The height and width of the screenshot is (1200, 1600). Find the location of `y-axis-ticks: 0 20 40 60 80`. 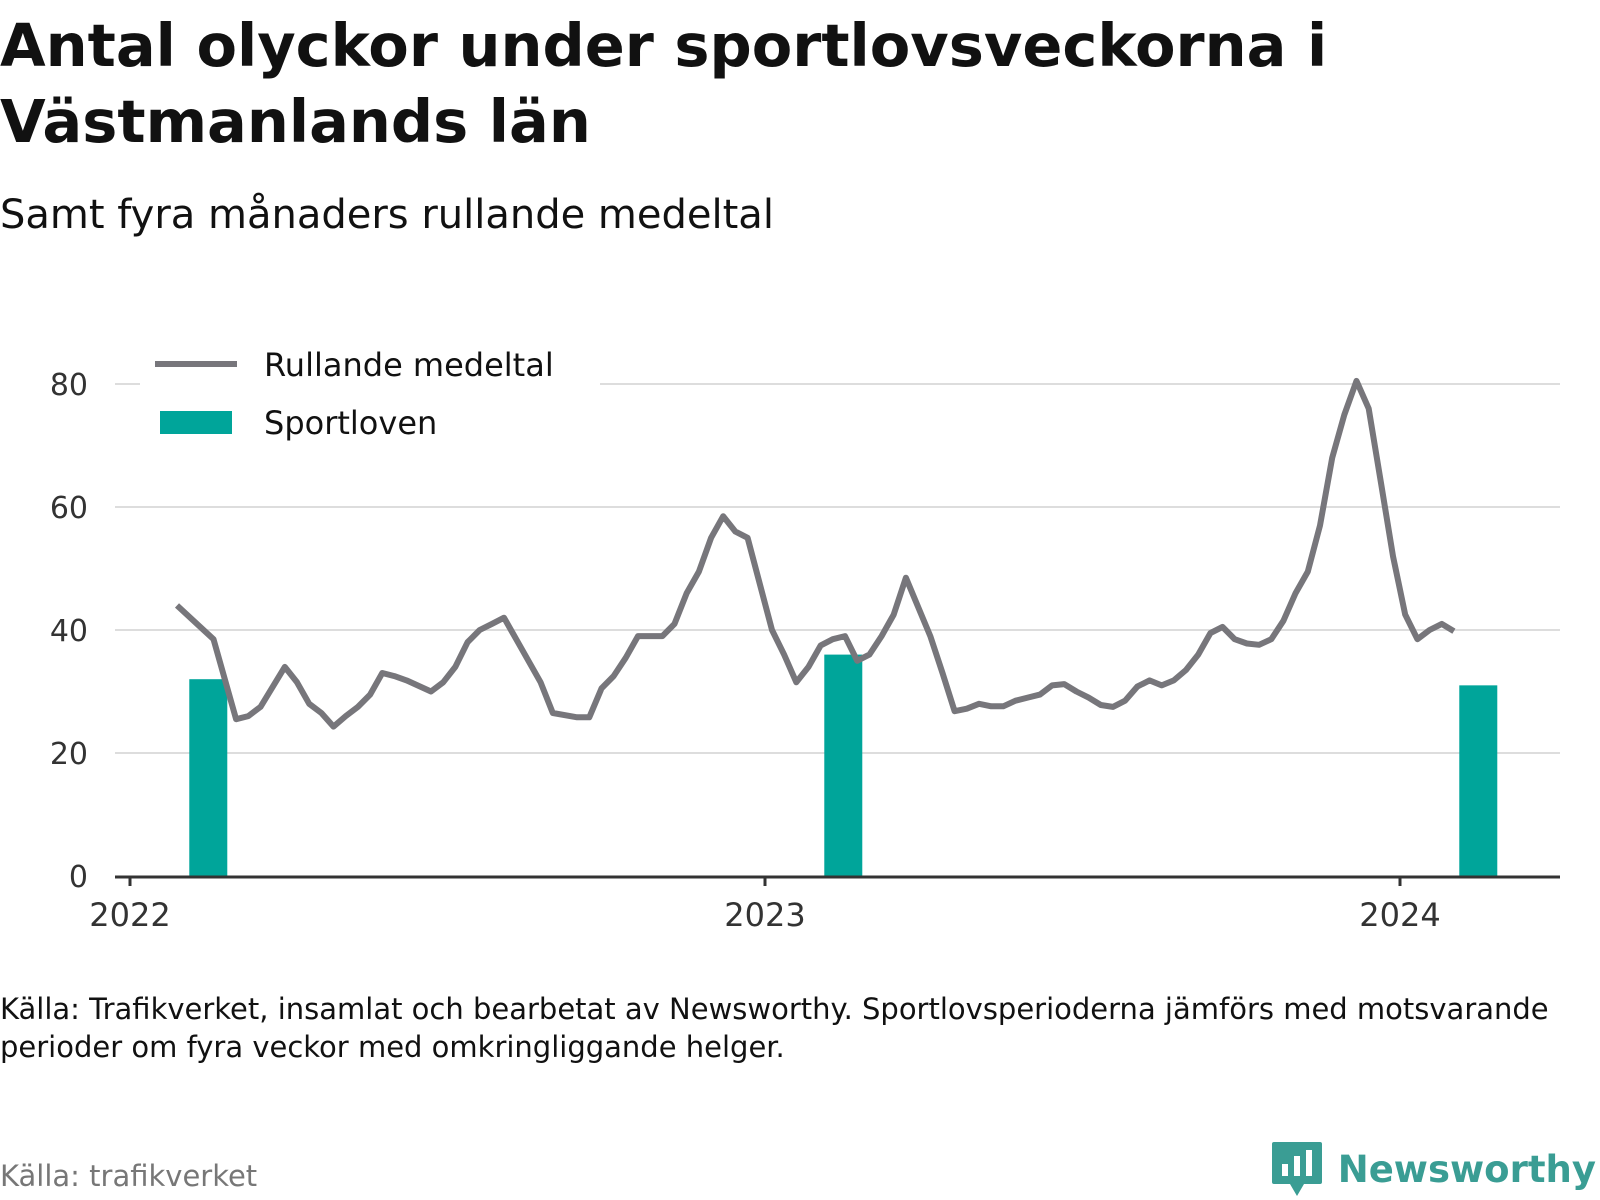

y-axis-ticks: 0 20 40 60 80 is located at coordinates (69, 631).